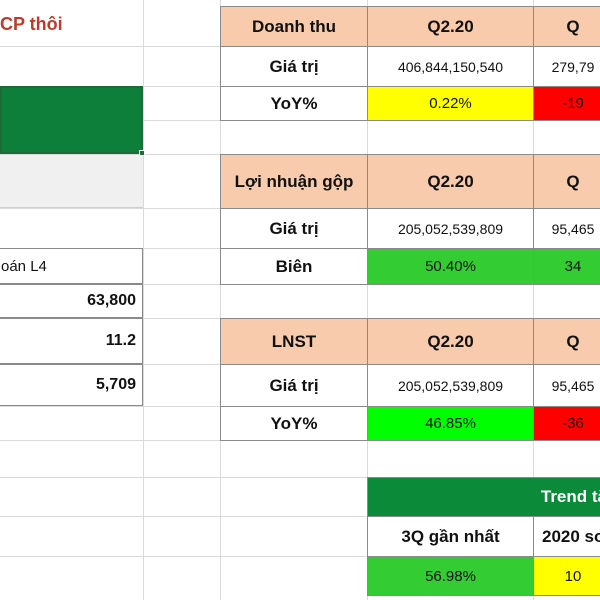 The image size is (600, 600). I want to click on net-profit-col1-label: Q2.20, so click(450, 341).